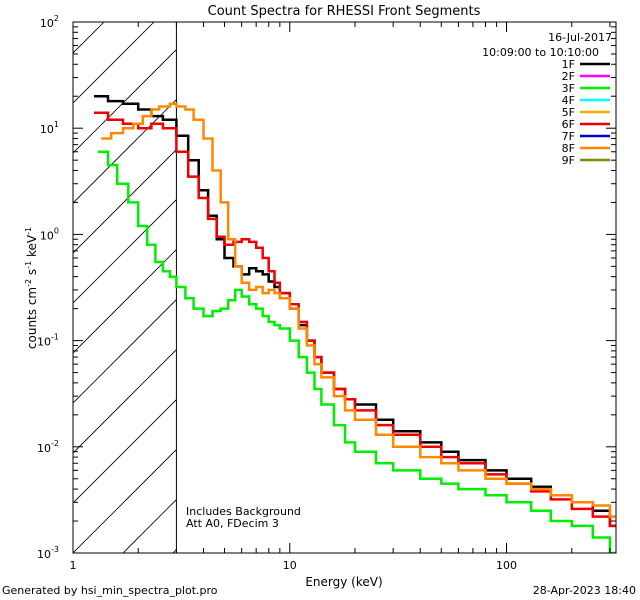 Image resolution: width=640 pixels, height=600 pixels. I want to click on legend-label-2F: 2F, so click(568, 76).